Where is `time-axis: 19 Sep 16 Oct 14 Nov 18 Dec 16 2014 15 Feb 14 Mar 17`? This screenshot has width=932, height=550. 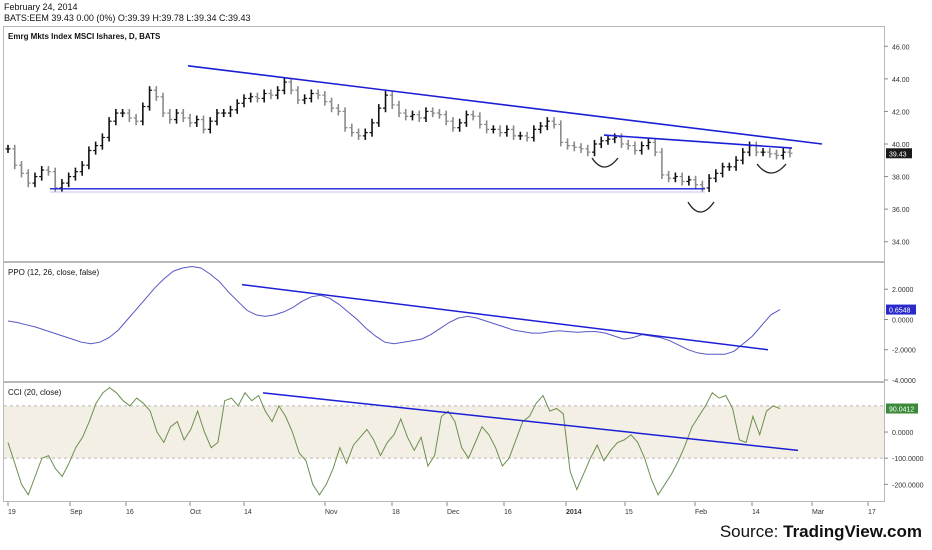 time-axis: 19 Sep 16 Oct 14 Nov 18 Dec 16 2014 15 Feb 14 Mar 17 is located at coordinates (441, 509).